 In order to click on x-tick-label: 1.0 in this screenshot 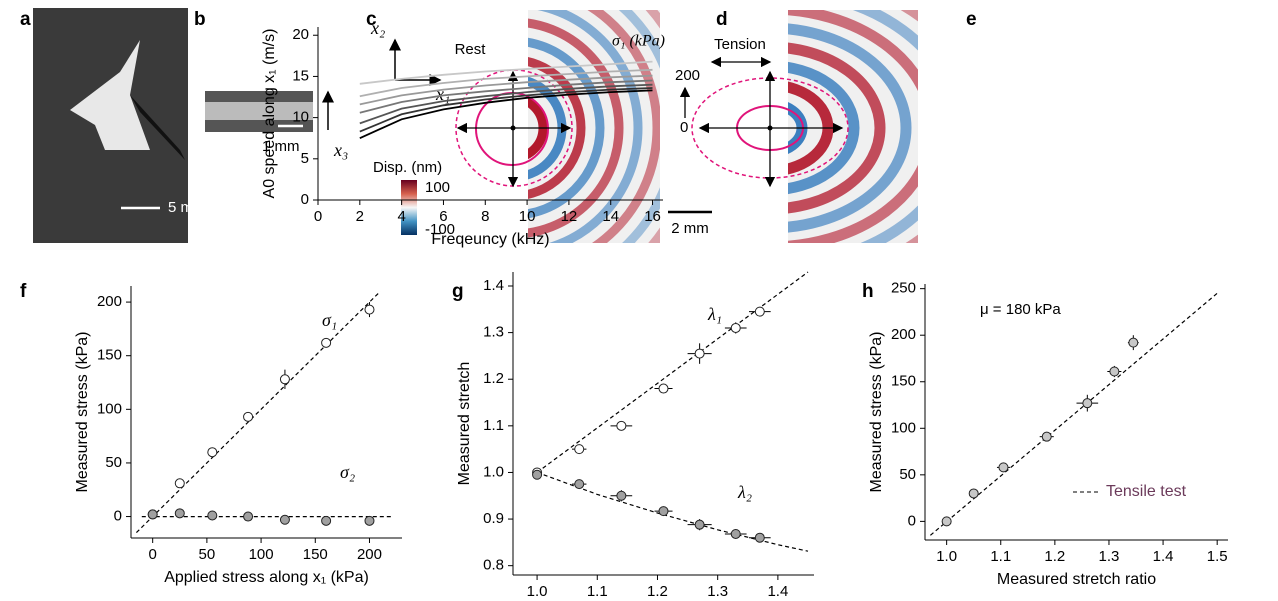, I will do `click(946, 556)`.